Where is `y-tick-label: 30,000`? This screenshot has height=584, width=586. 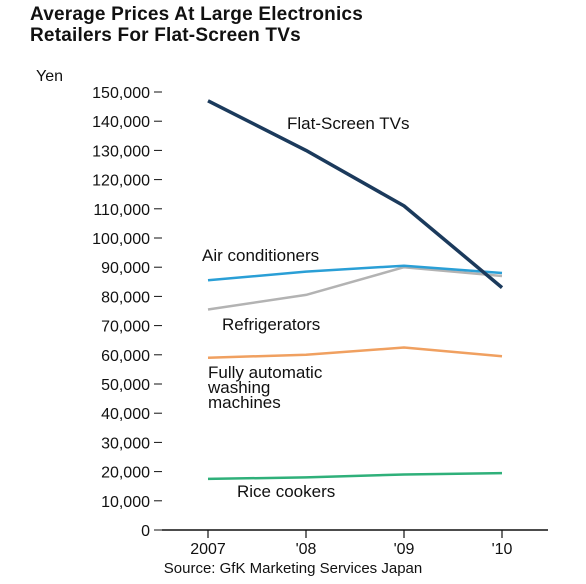
y-tick-label: 30,000 is located at coordinates (125, 443).